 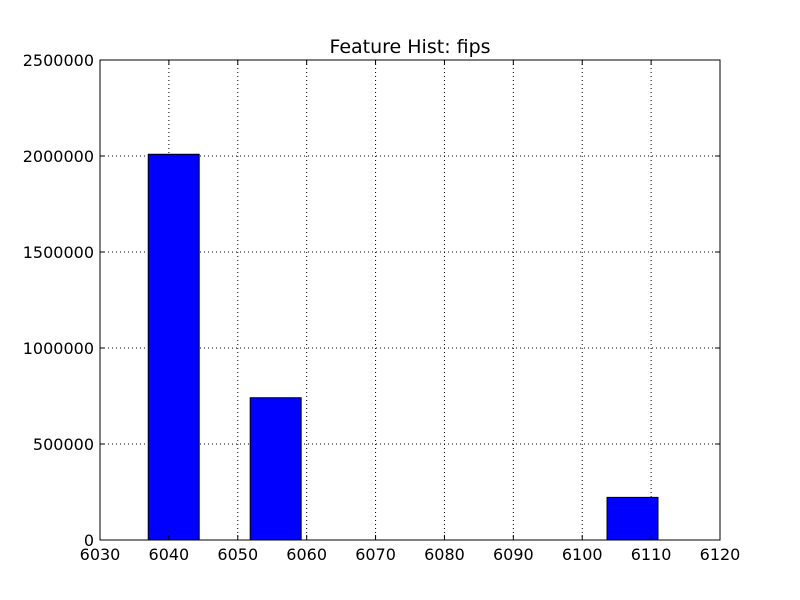 I want to click on x-tick-label-9: 6120, so click(x=720, y=554).